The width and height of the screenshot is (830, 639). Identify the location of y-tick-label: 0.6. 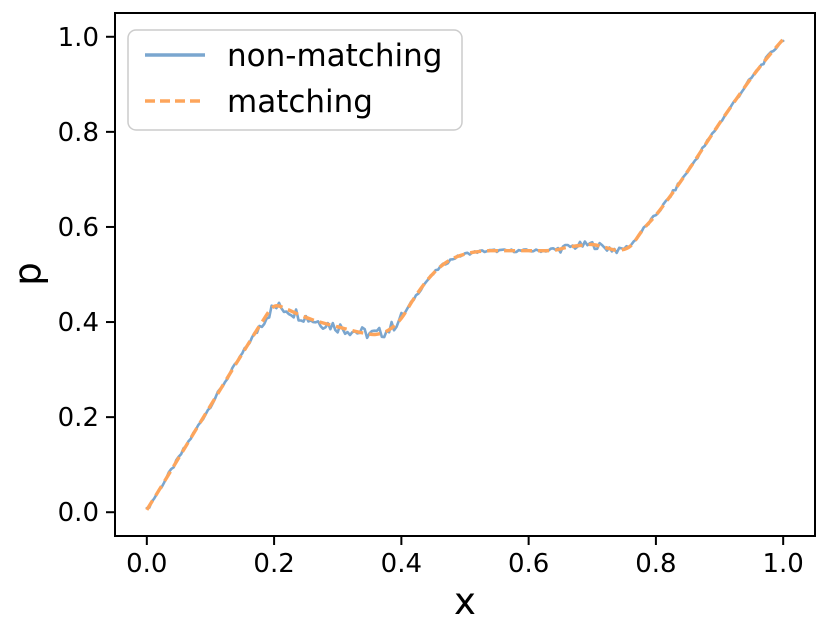
(78, 228).